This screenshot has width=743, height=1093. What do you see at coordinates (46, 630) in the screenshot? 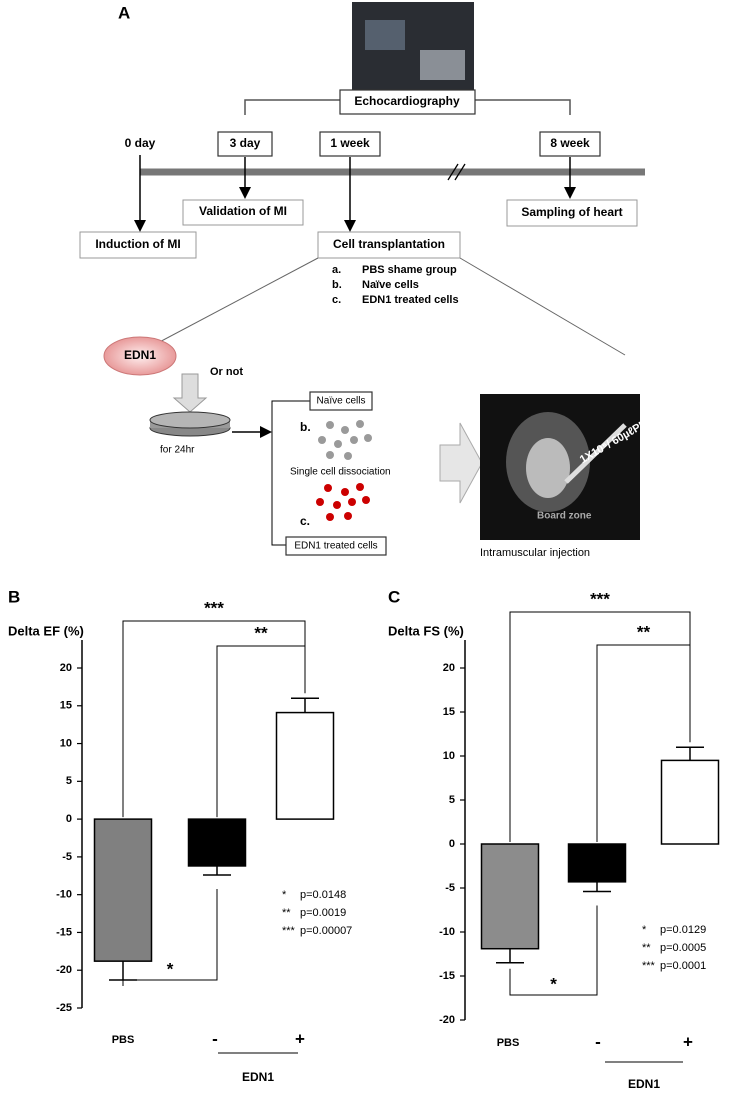
I see `chart-title: Delta EF (%)` at bounding box center [46, 630].